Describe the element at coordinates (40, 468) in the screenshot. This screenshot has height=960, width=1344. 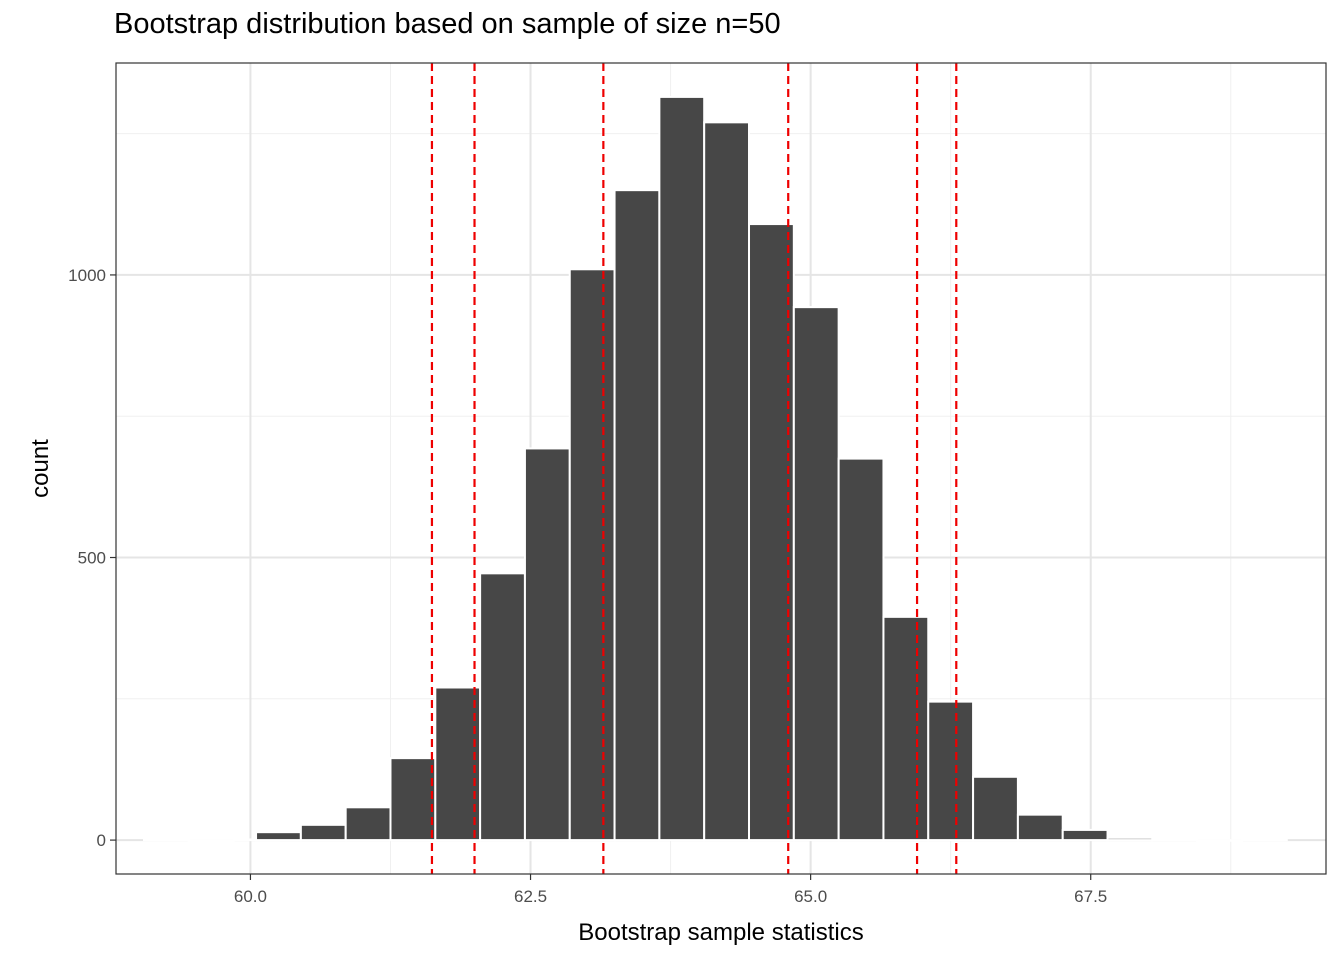
I see `y-axis-title: count` at that location.